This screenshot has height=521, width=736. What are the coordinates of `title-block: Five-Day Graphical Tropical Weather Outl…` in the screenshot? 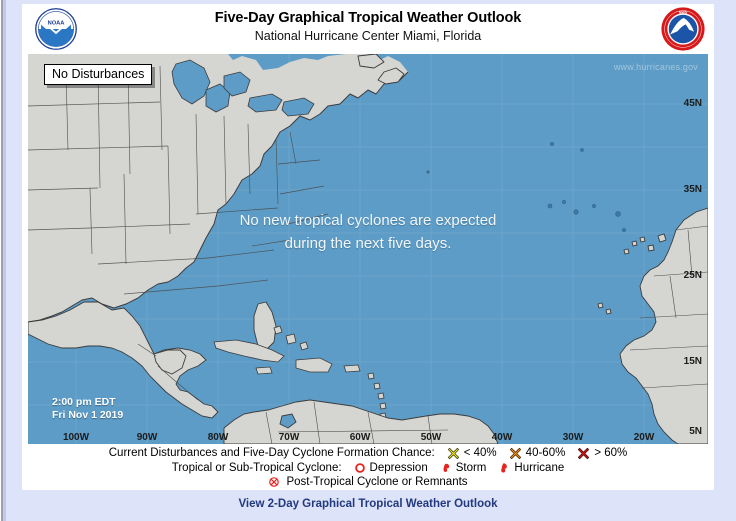 It's located at (368, 27).